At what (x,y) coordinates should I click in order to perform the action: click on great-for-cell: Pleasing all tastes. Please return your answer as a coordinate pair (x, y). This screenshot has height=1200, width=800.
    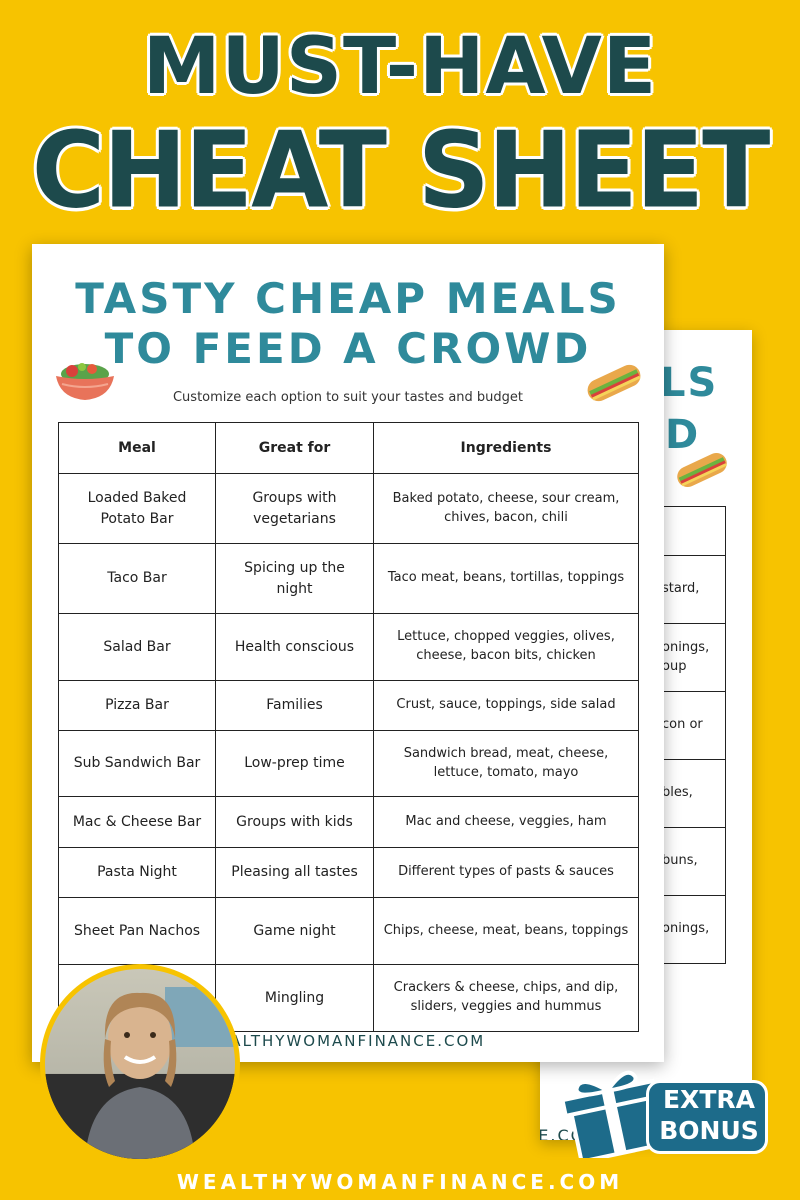
    Looking at the image, I should click on (294, 872).